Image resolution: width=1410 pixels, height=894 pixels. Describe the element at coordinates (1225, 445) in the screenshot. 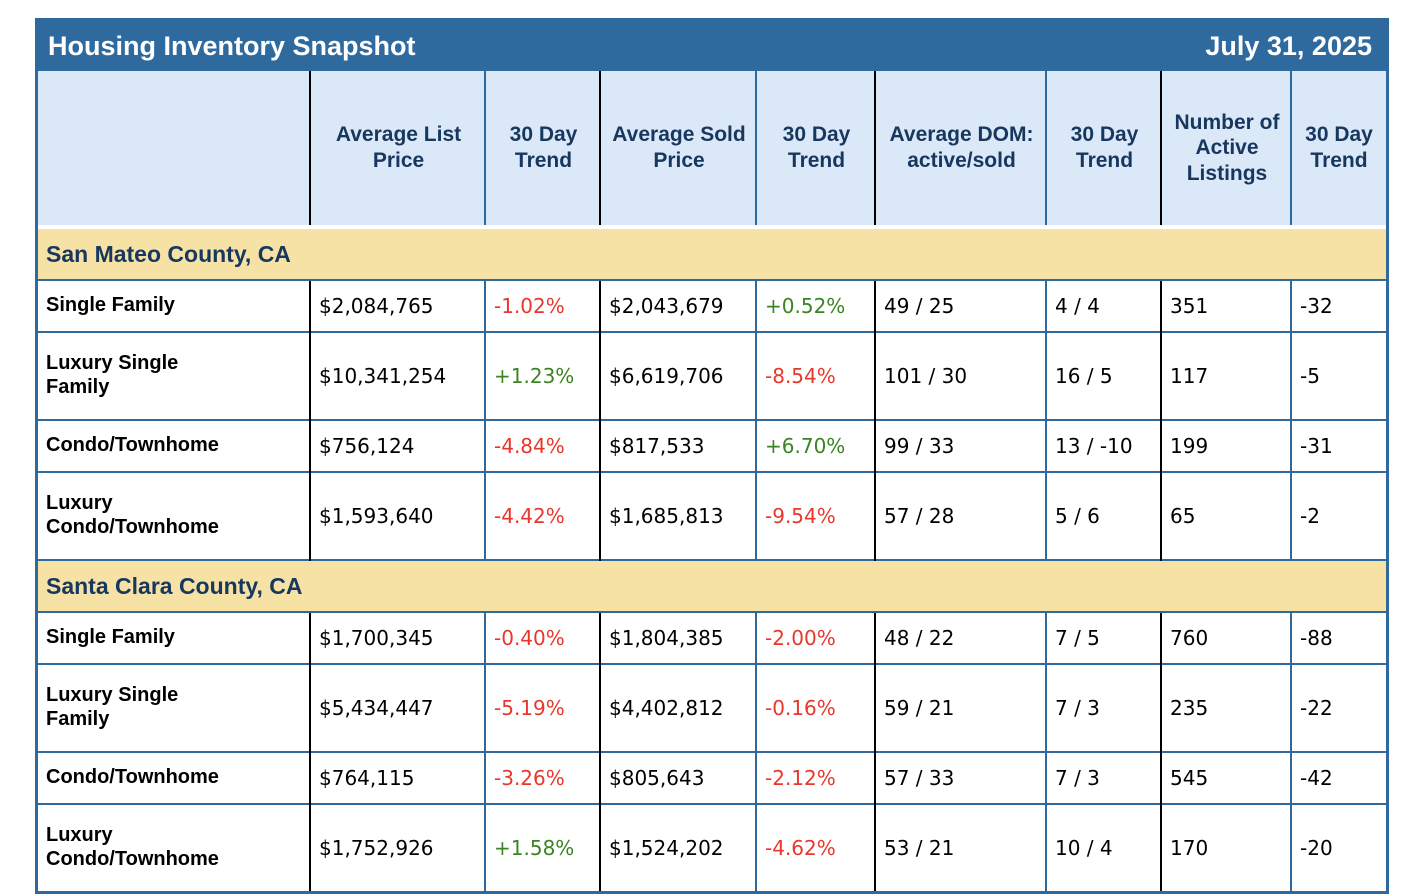

I see `active-listings-cell: 199` at that location.